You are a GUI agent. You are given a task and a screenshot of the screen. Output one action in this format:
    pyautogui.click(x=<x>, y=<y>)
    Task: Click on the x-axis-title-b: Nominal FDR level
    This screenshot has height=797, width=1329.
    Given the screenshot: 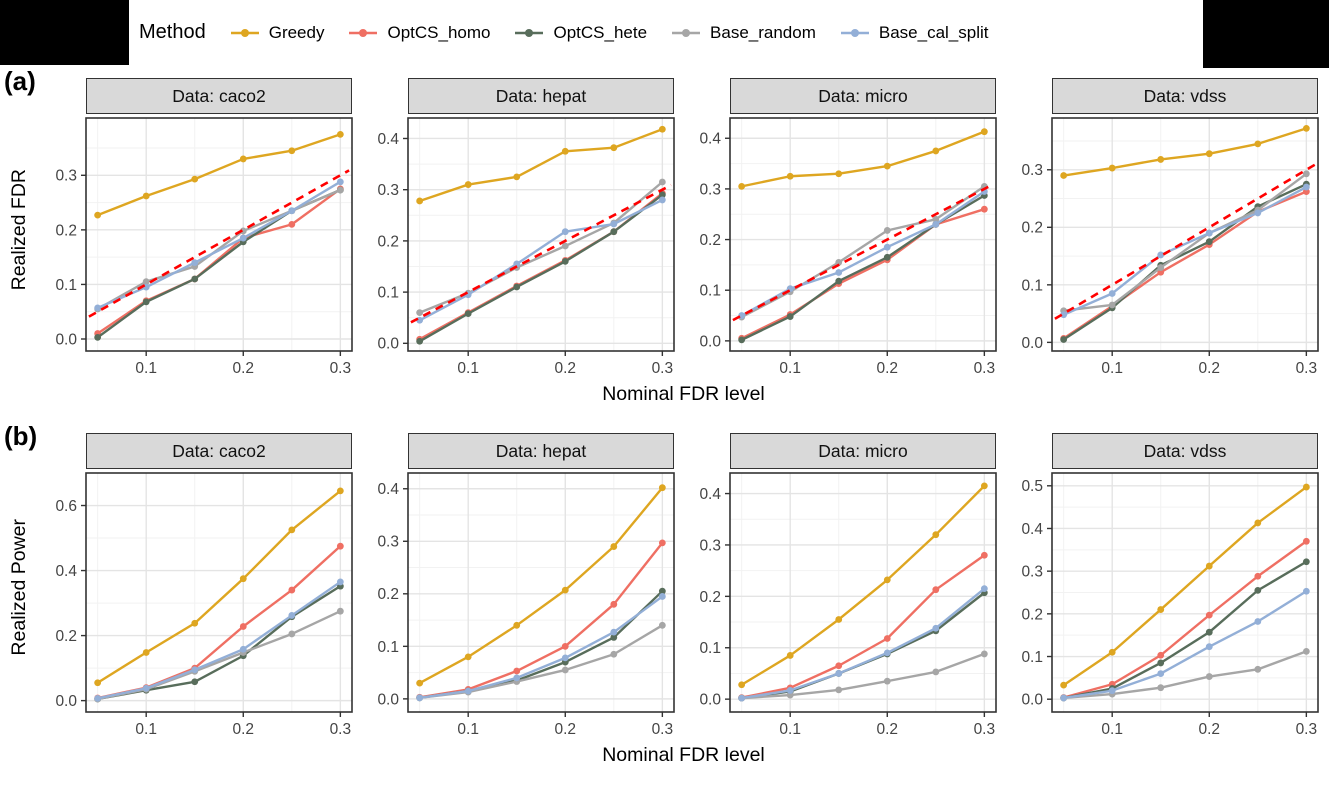 What is the action you would take?
    pyautogui.click(x=683, y=755)
    